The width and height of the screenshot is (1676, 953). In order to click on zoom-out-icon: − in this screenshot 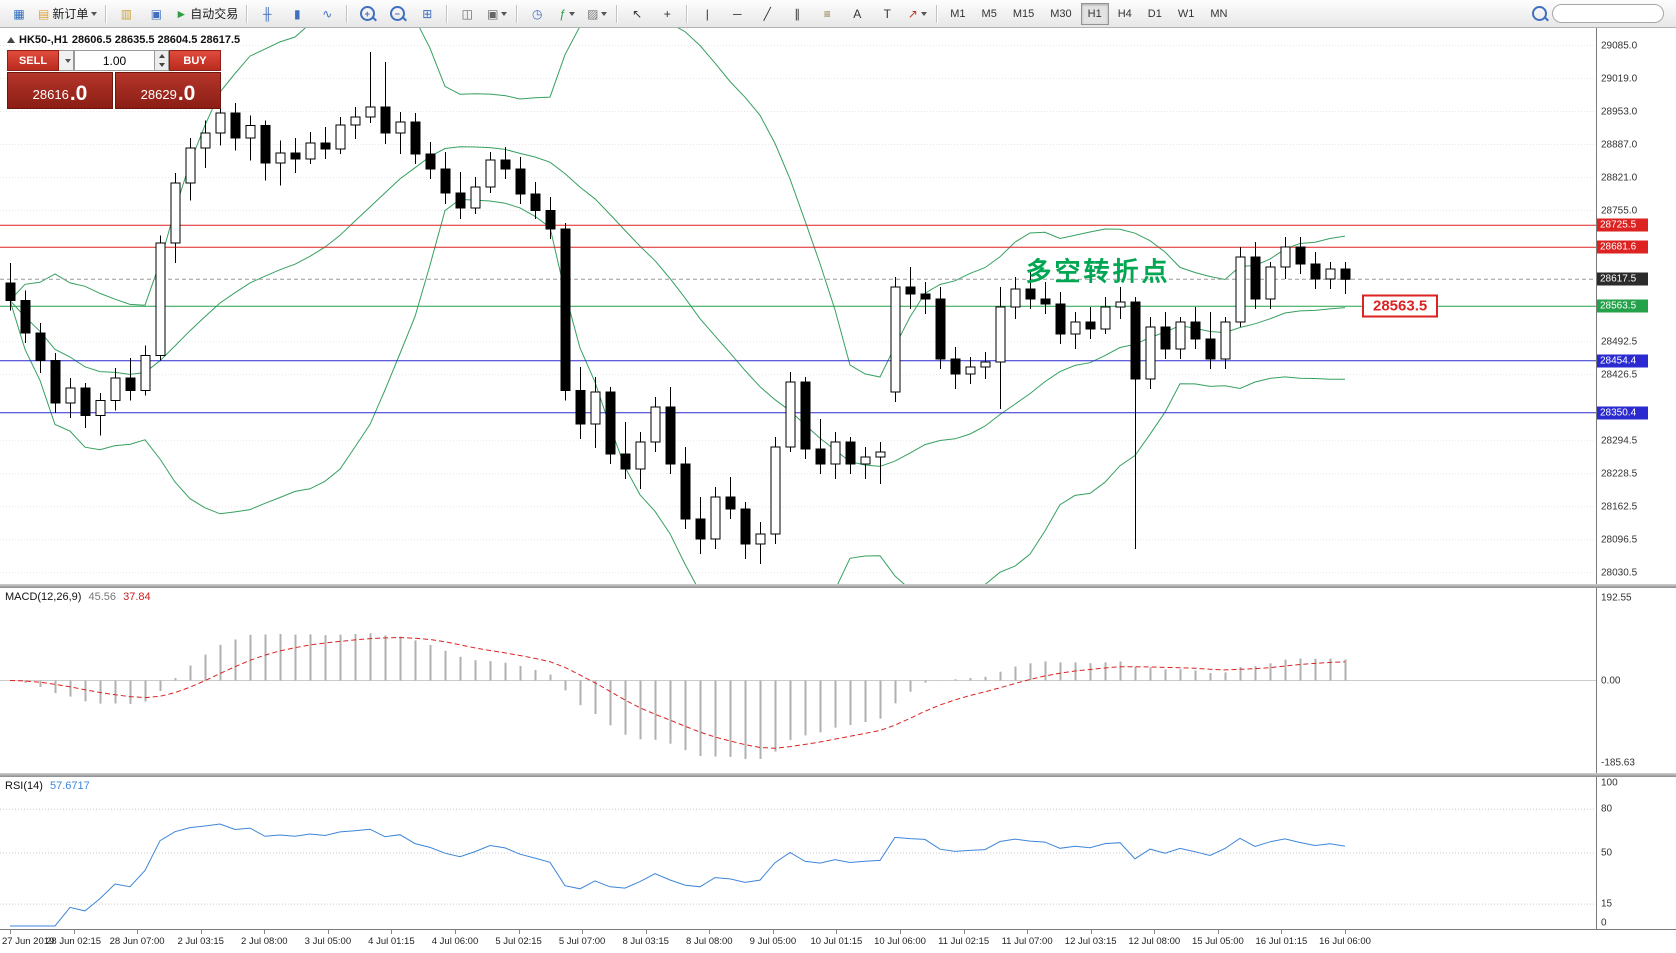, I will do `click(397, 14)`.